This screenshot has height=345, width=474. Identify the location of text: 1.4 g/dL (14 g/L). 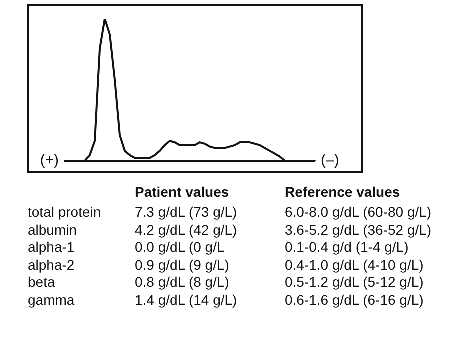
(186, 300).